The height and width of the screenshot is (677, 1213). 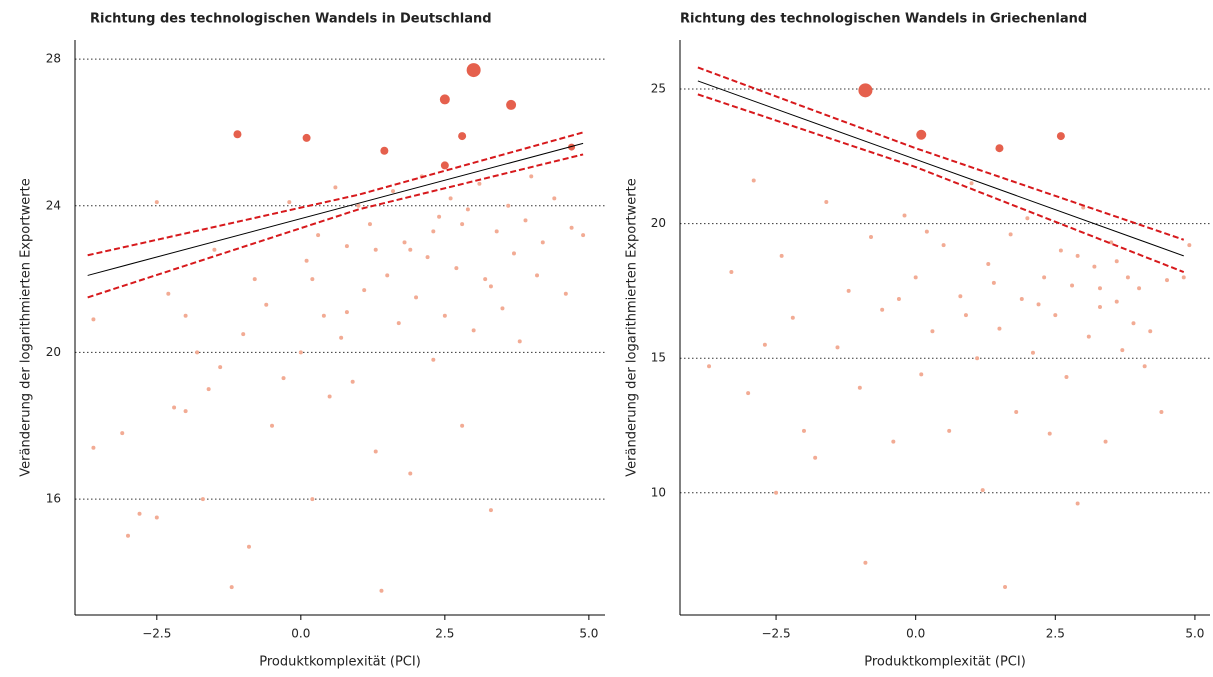 What do you see at coordinates (300, 634) in the screenshot?
I see `x-tick-label: 0.0` at bounding box center [300, 634].